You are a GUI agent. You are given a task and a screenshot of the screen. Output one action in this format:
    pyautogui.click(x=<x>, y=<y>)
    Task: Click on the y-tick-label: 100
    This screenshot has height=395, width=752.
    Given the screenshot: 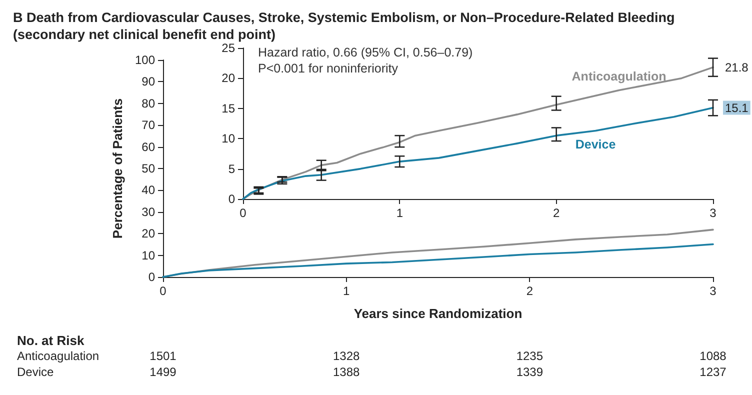 What is the action you would take?
    pyautogui.click(x=145, y=60)
    